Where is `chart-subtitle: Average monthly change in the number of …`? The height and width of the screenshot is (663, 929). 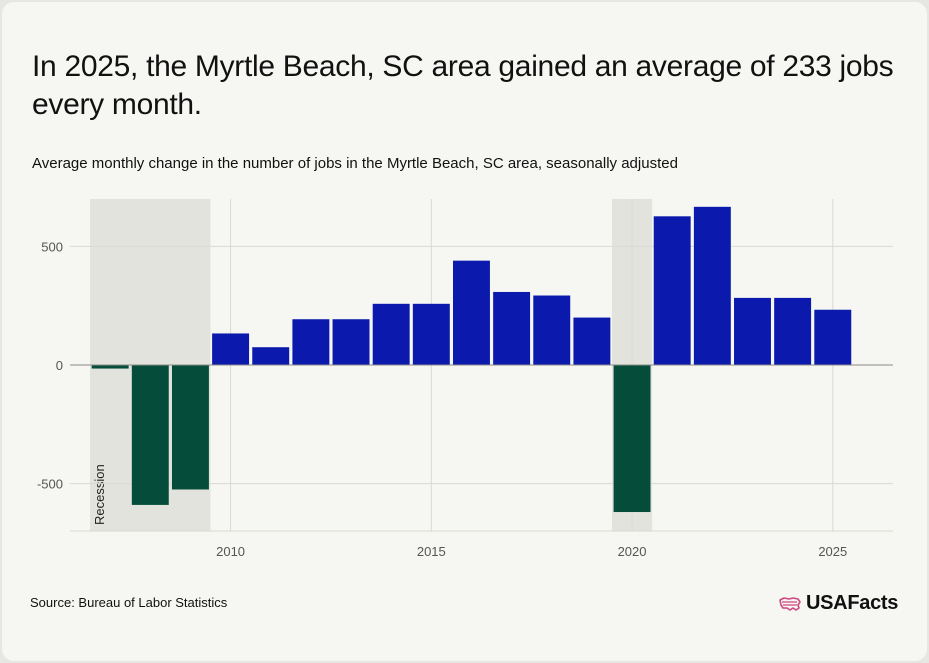 chart-subtitle: Average monthly change in the number of … is located at coordinates (355, 163).